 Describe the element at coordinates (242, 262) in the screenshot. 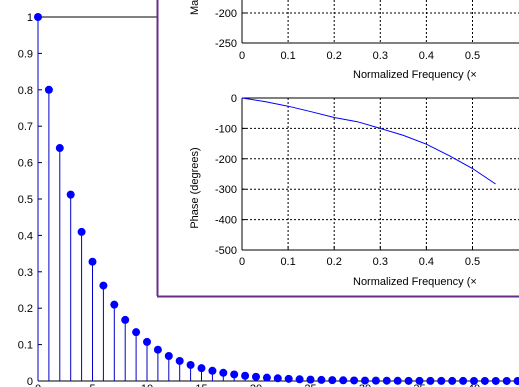

I see `phase-x-tick-label: 0` at that location.